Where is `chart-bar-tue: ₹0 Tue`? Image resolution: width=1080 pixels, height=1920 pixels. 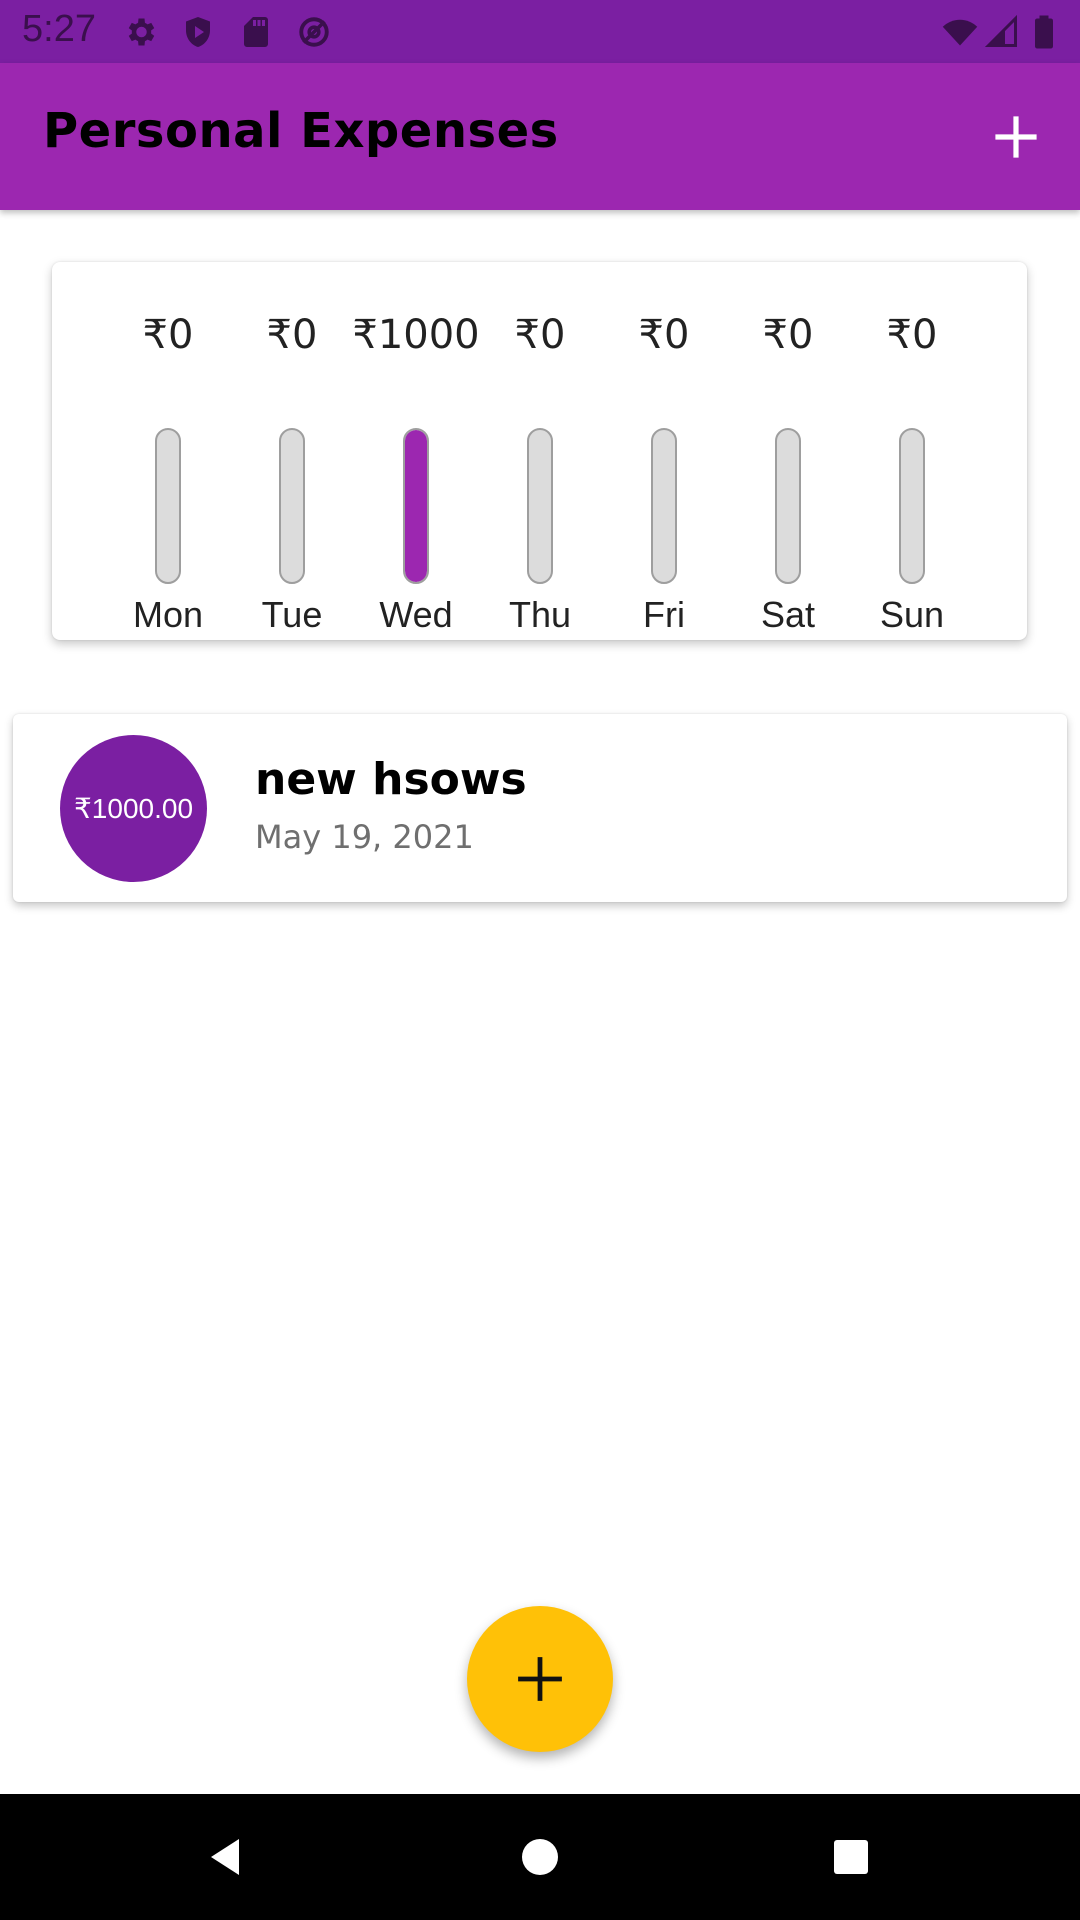
chart-bar-tue: ₹0 Tue is located at coordinates (292, 473).